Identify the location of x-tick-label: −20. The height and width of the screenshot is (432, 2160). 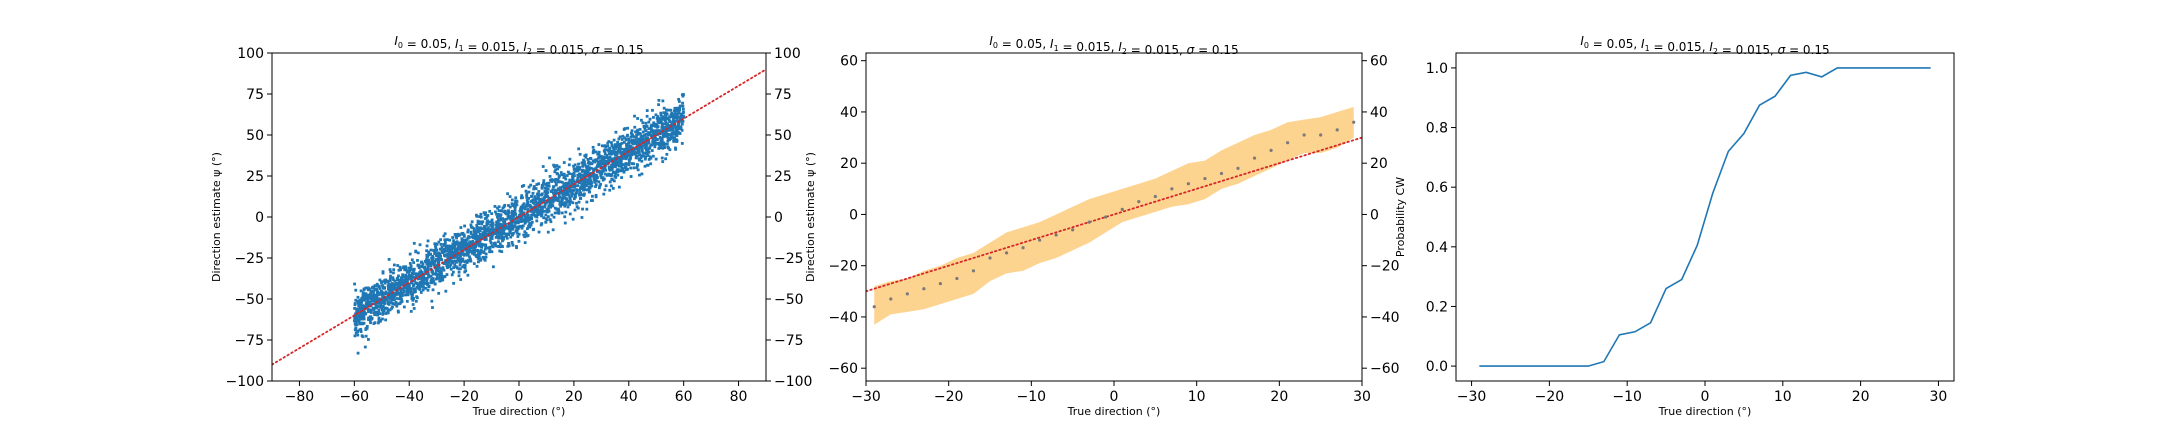
(949, 397).